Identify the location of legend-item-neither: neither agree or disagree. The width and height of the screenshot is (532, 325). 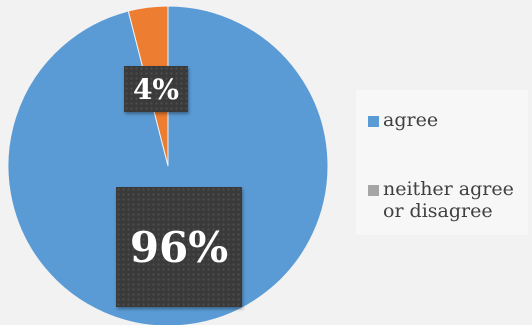
(445, 200).